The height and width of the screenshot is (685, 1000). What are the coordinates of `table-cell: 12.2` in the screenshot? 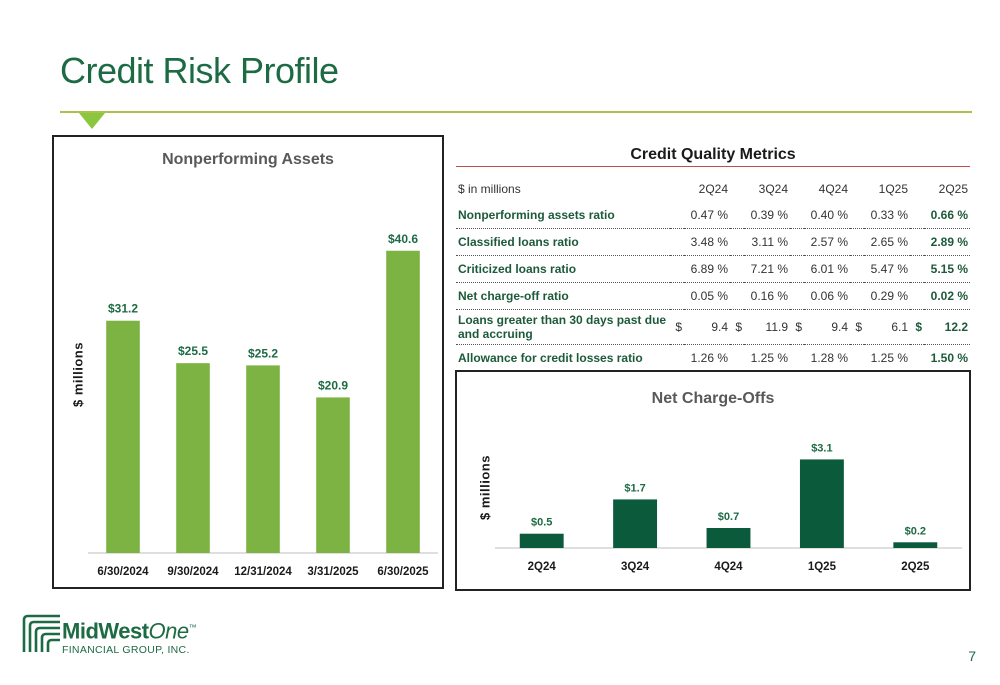 It's located at (947, 327).